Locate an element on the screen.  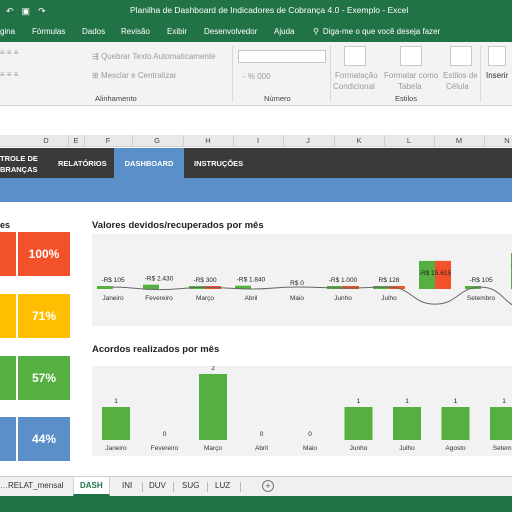
conditional-format-label-2: Condicional is located at coordinates (354, 86).